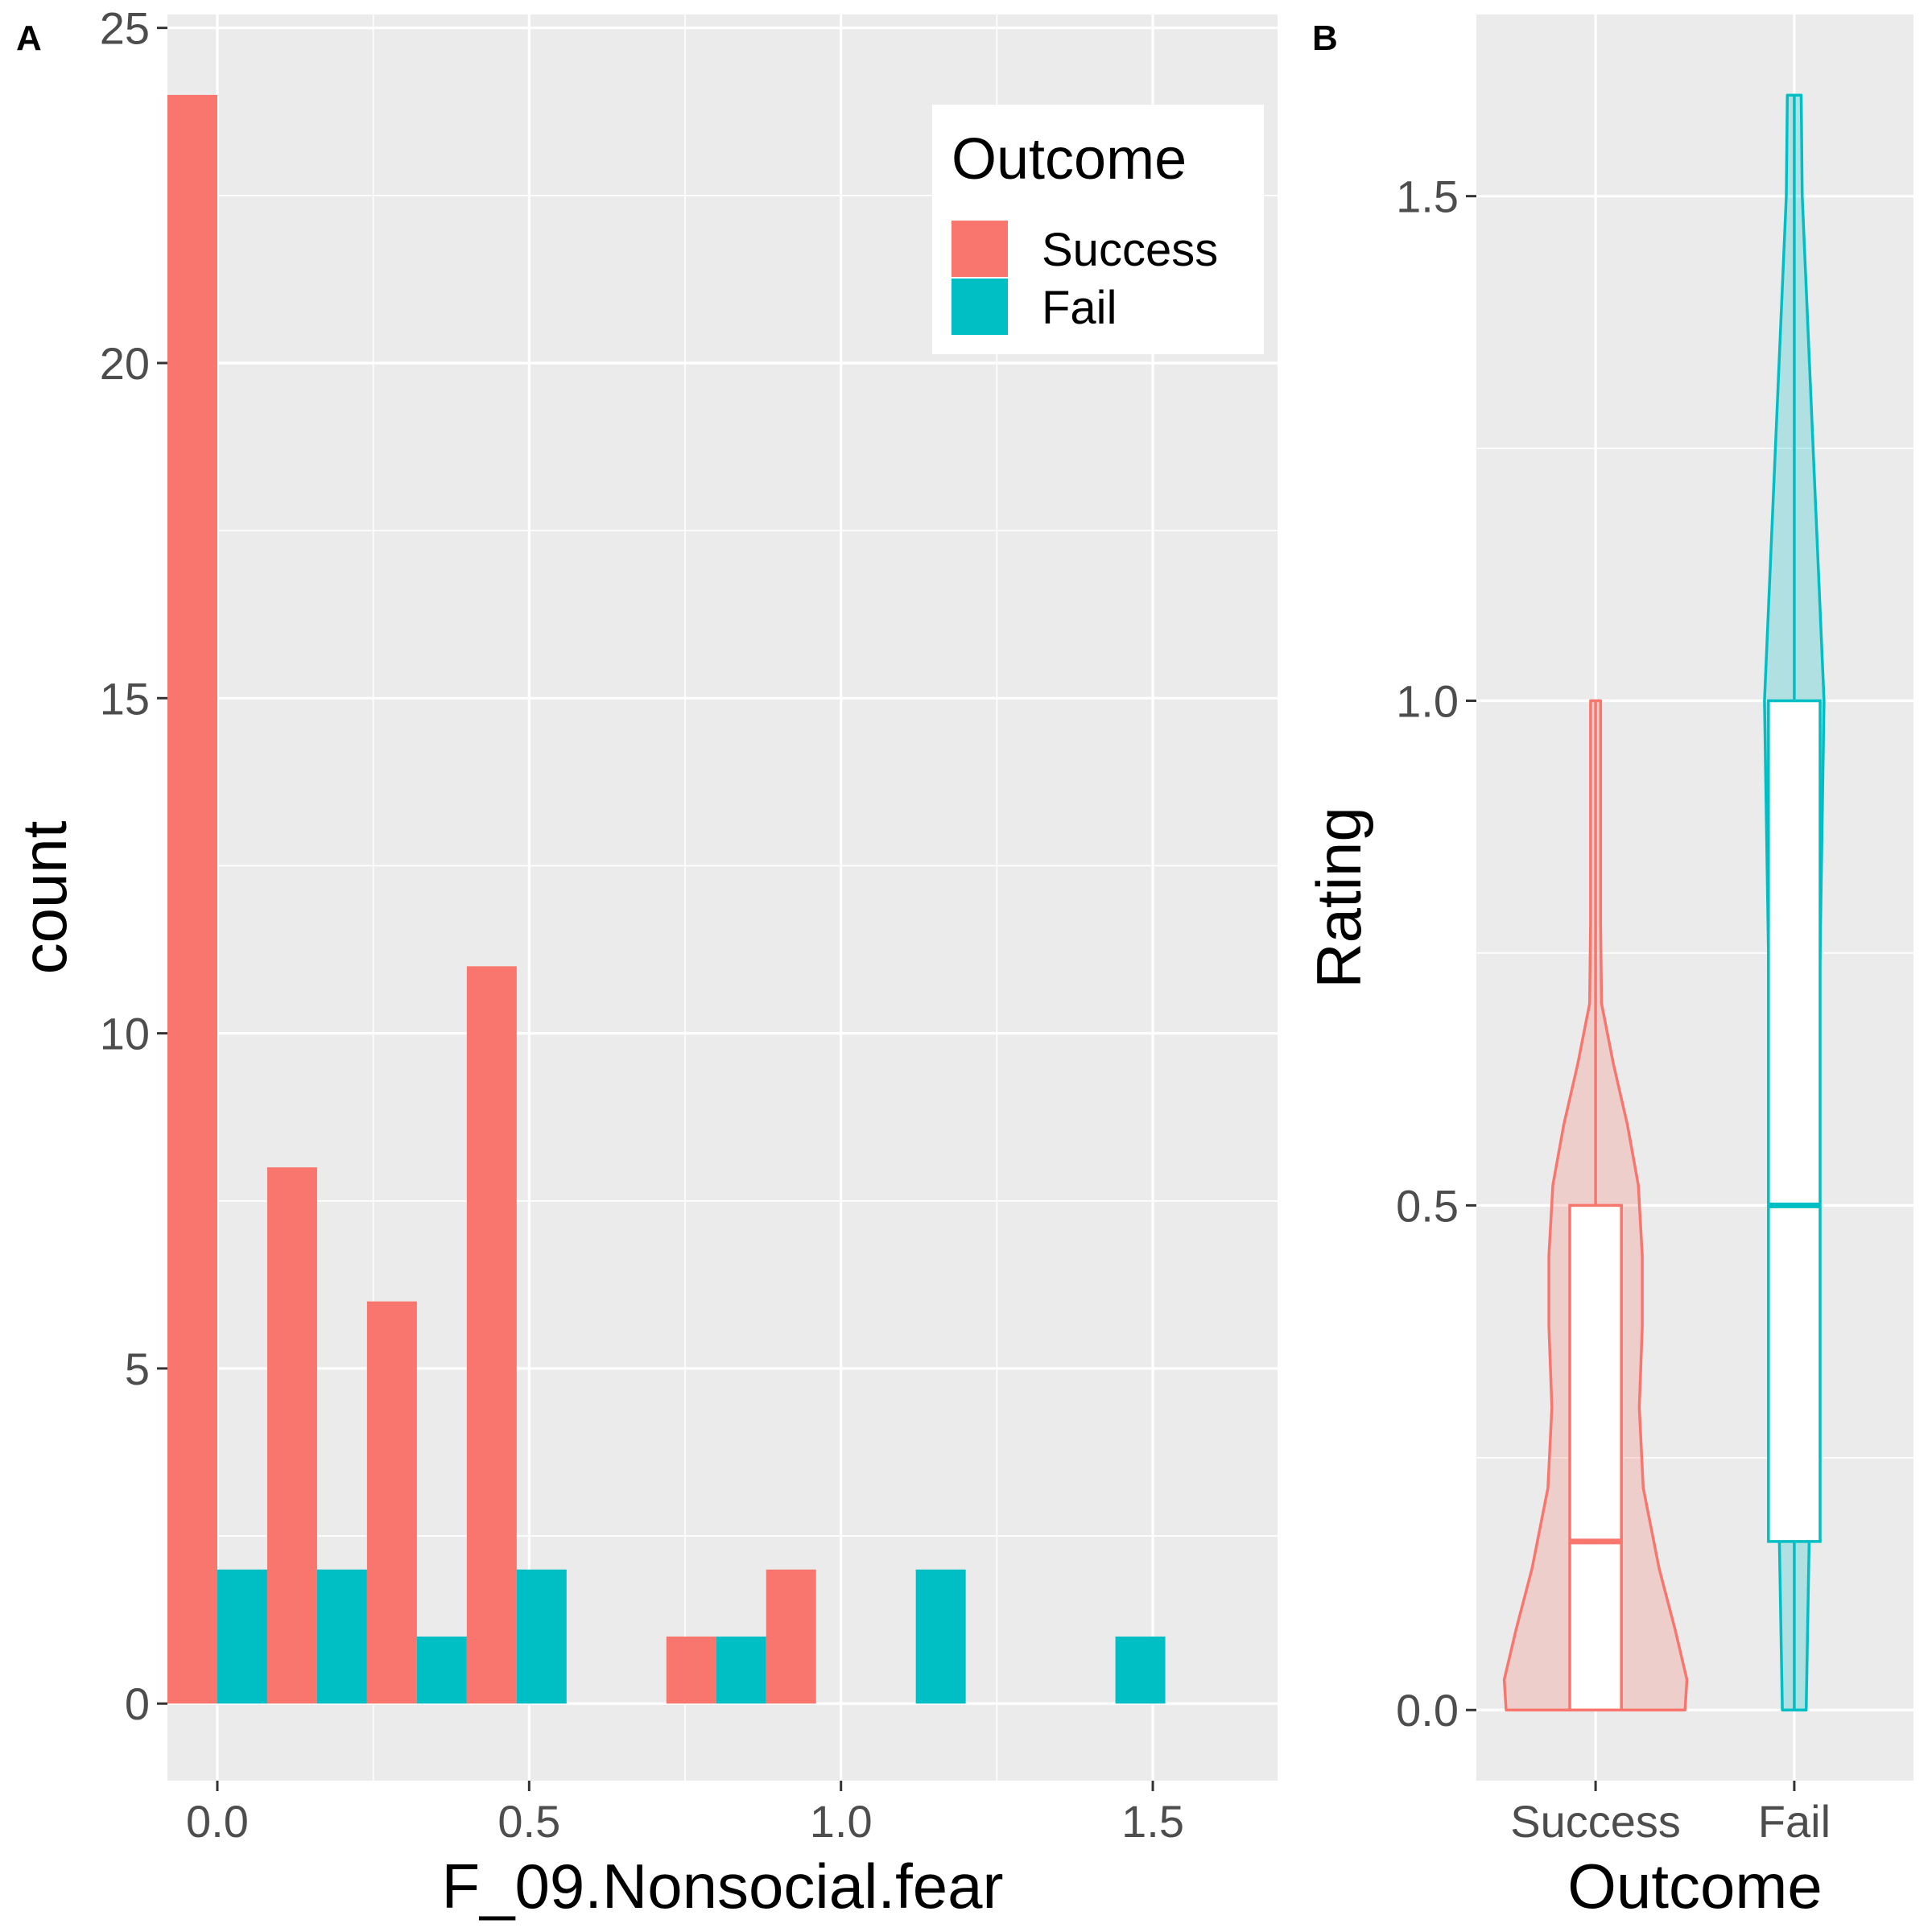  I want to click on violin-x-axis: Success Fail, so click(1670, 1814).